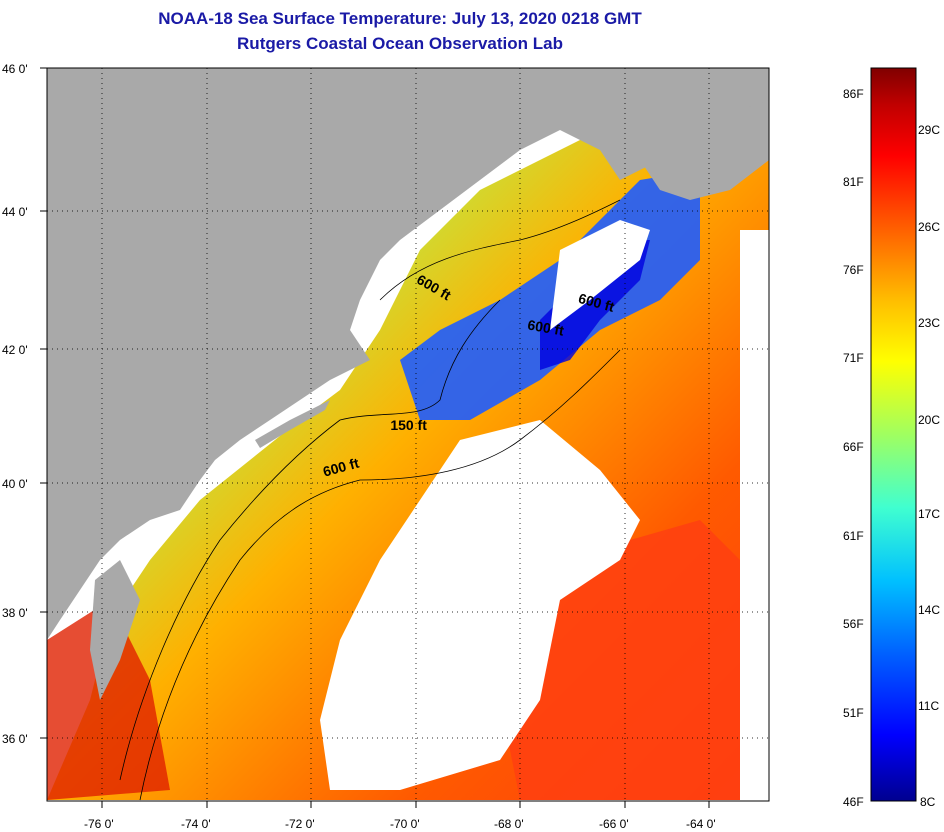 This screenshot has width=944, height=832. I want to click on lon-tick-label: -64 0', so click(701, 824).